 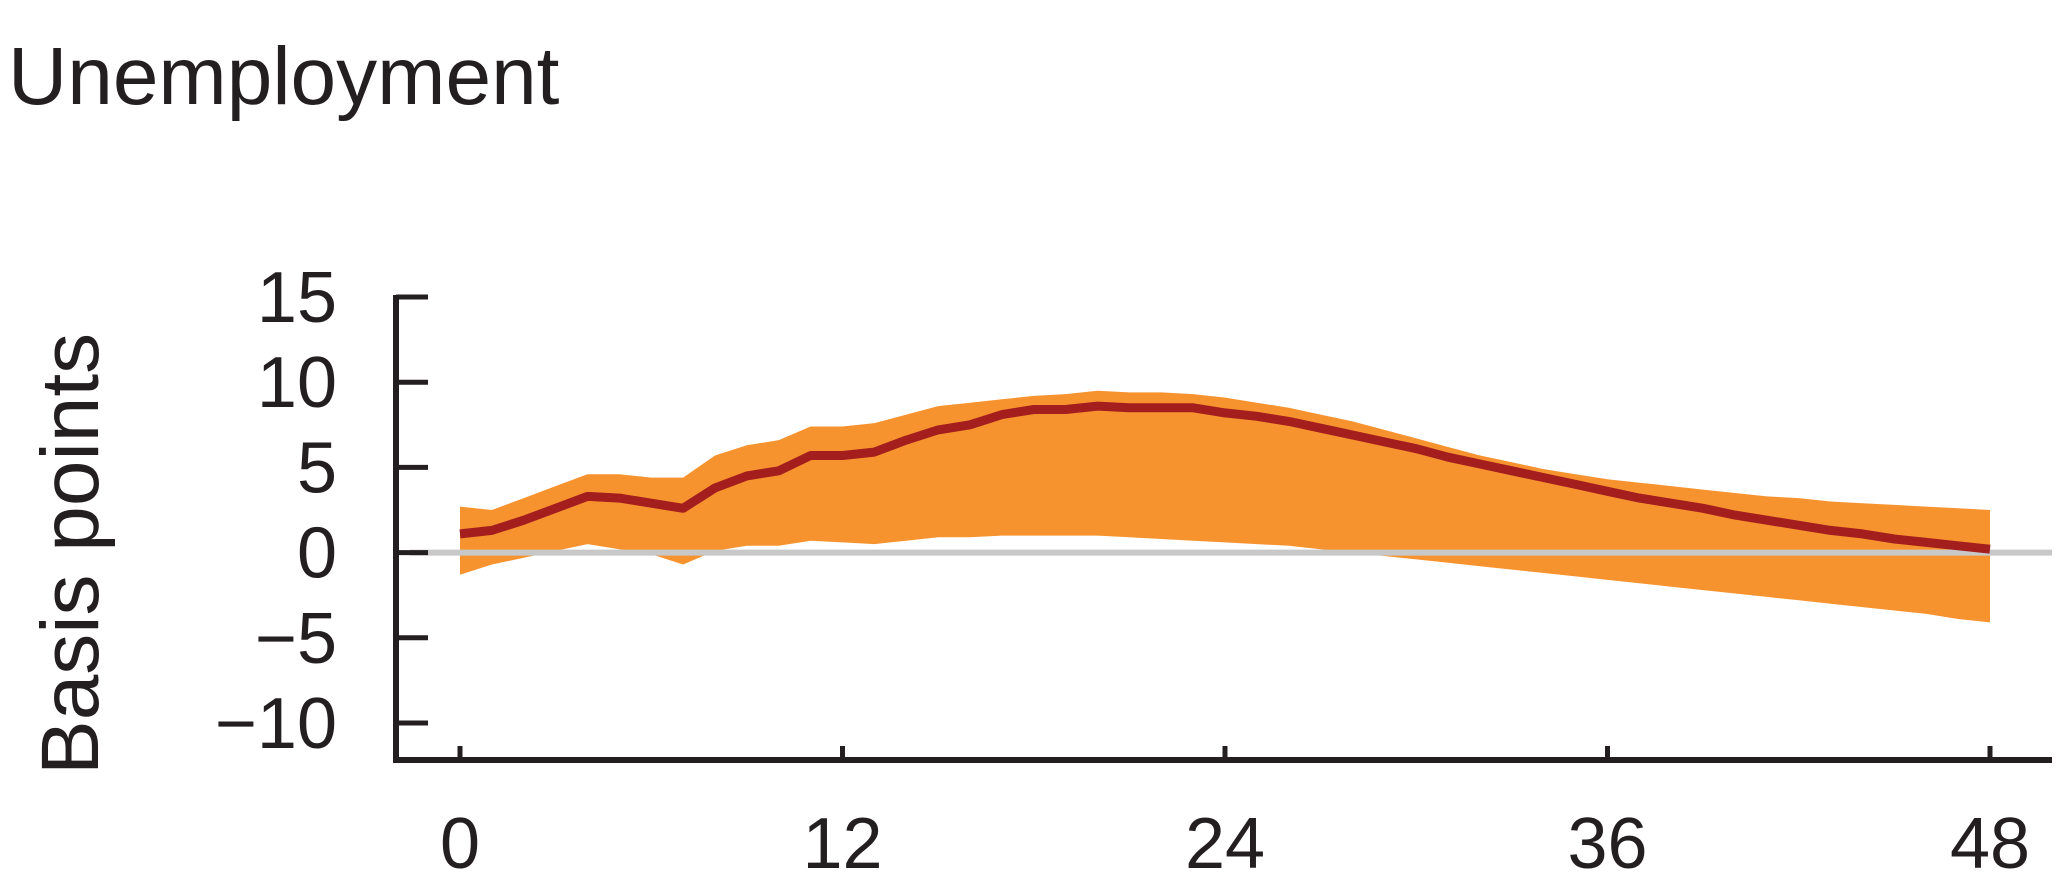 What do you see at coordinates (317, 554) in the screenshot?
I see `y-tick-label: 0` at bounding box center [317, 554].